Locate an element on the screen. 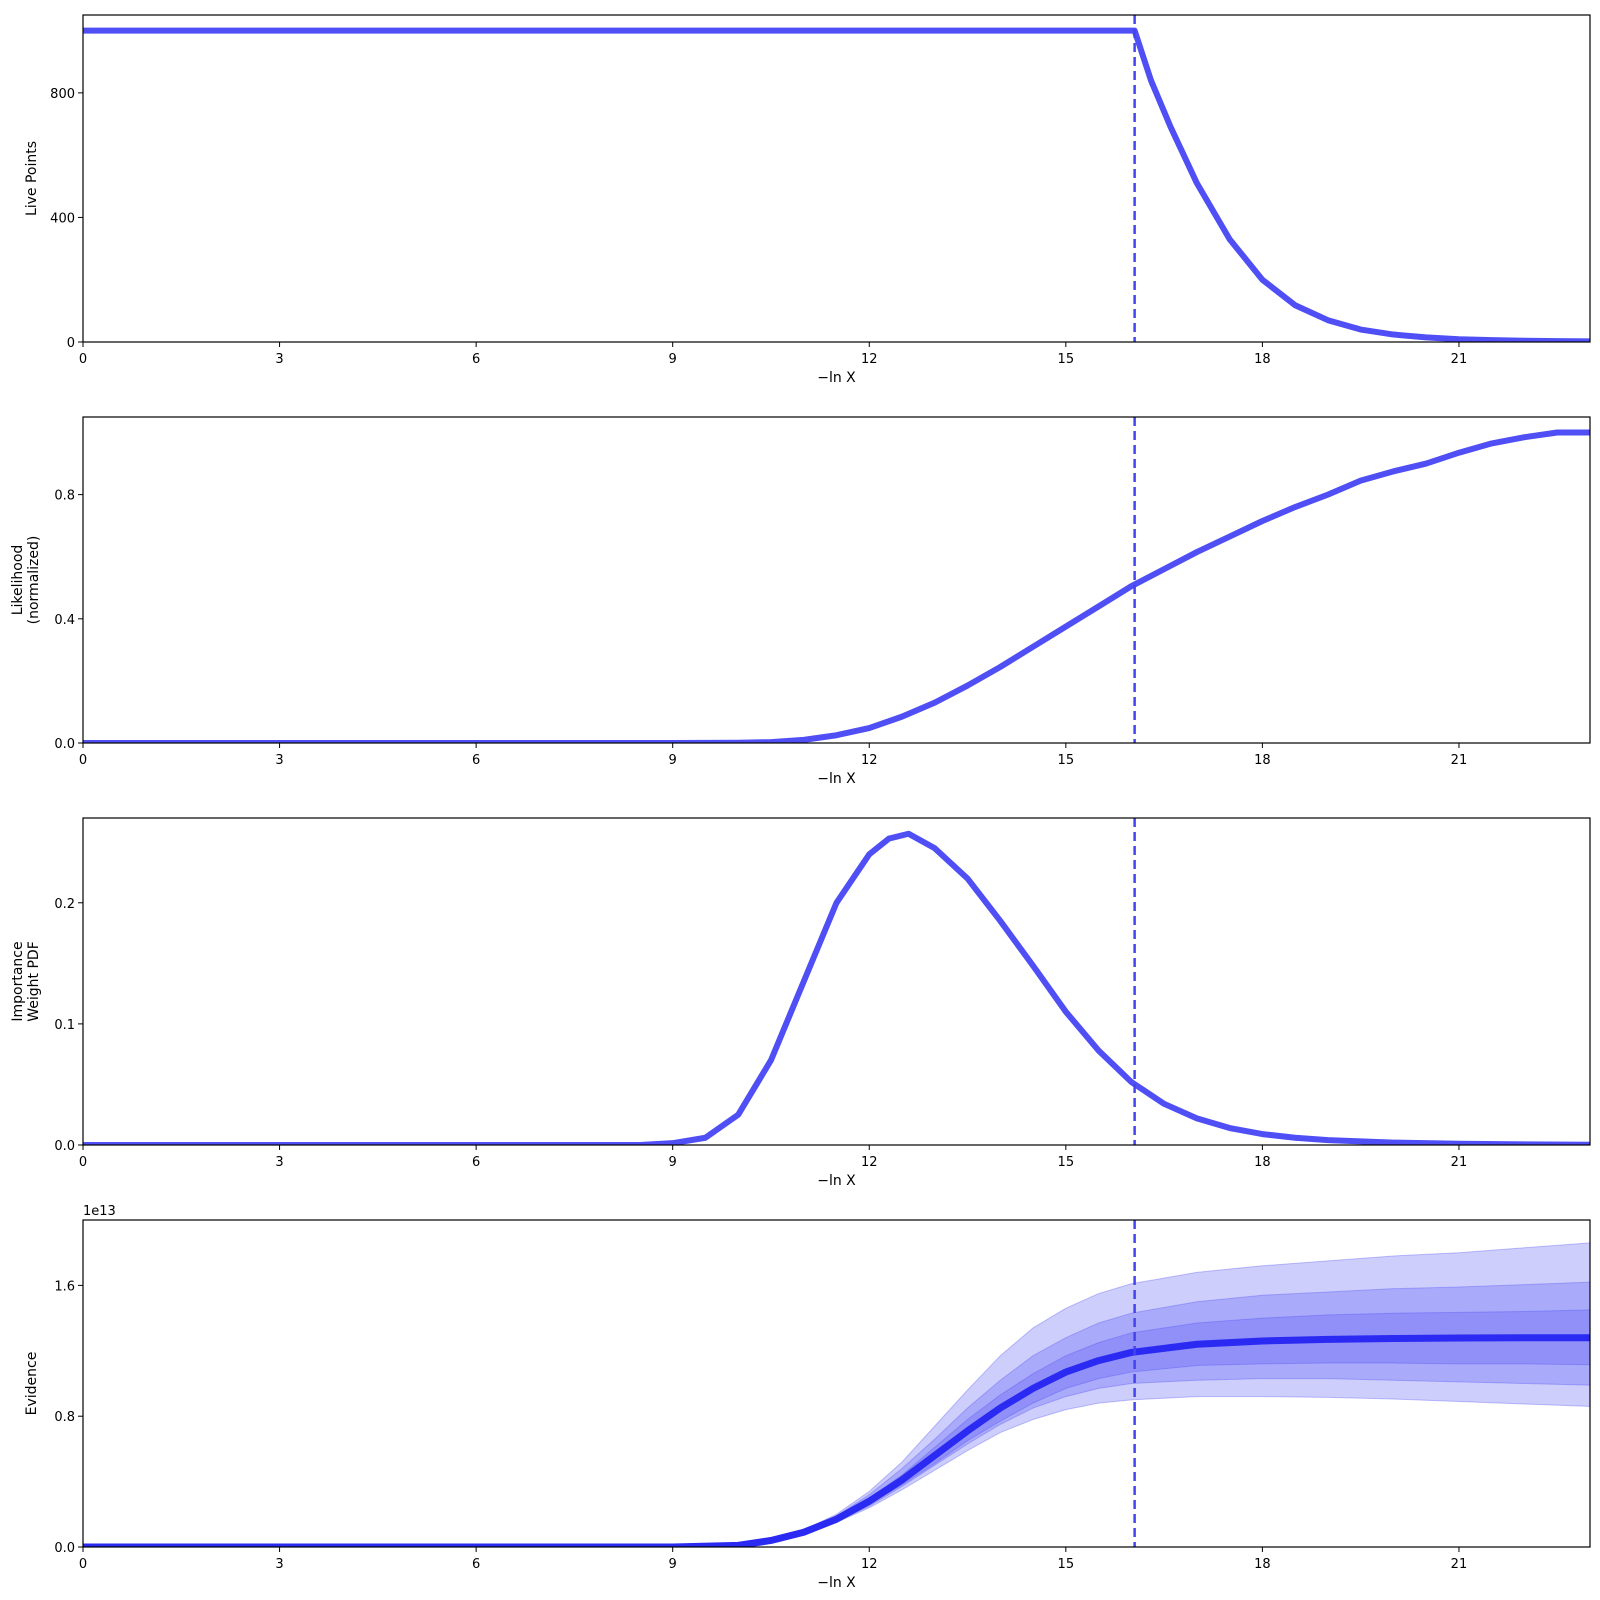 Image resolution: width=1600 pixels, height=1600 pixels. y-tick-label: 0.1 is located at coordinates (64, 1025).